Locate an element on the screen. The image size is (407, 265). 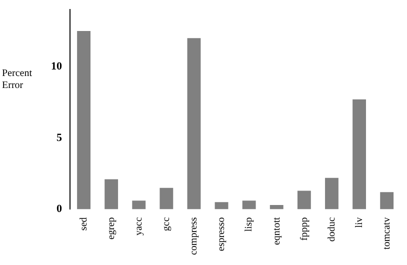
x-tick-label: gcc is located at coordinates (166, 224).